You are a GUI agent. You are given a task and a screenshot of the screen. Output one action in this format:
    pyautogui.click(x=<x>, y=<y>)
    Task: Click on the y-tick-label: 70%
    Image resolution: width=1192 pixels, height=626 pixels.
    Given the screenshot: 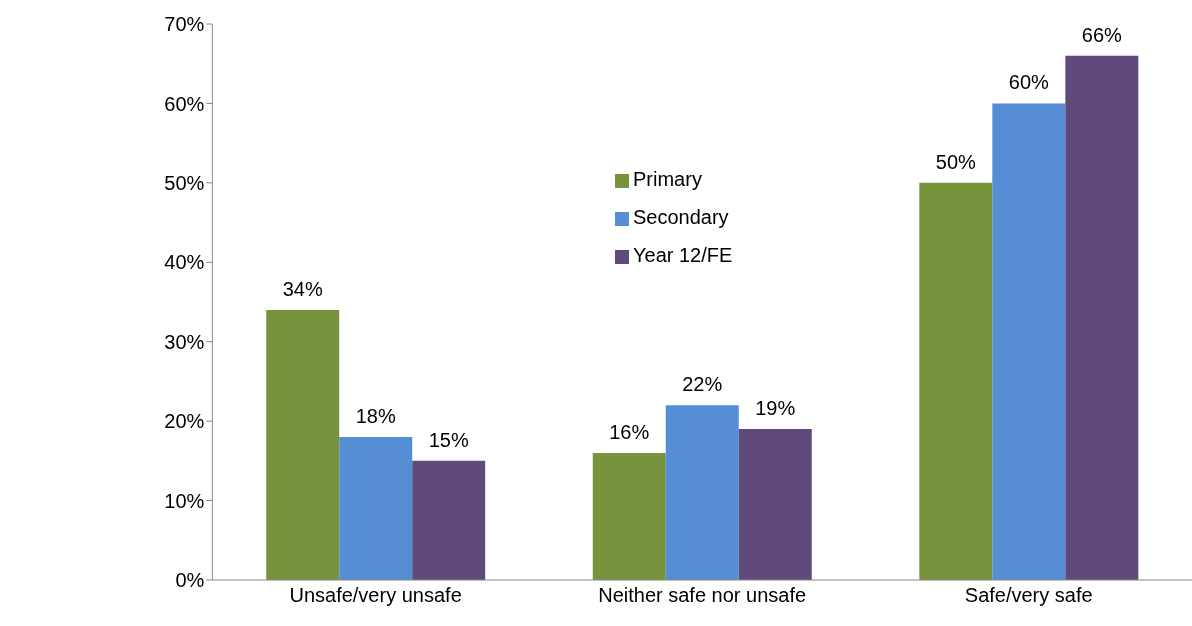 What is the action you would take?
    pyautogui.click(x=184, y=24)
    